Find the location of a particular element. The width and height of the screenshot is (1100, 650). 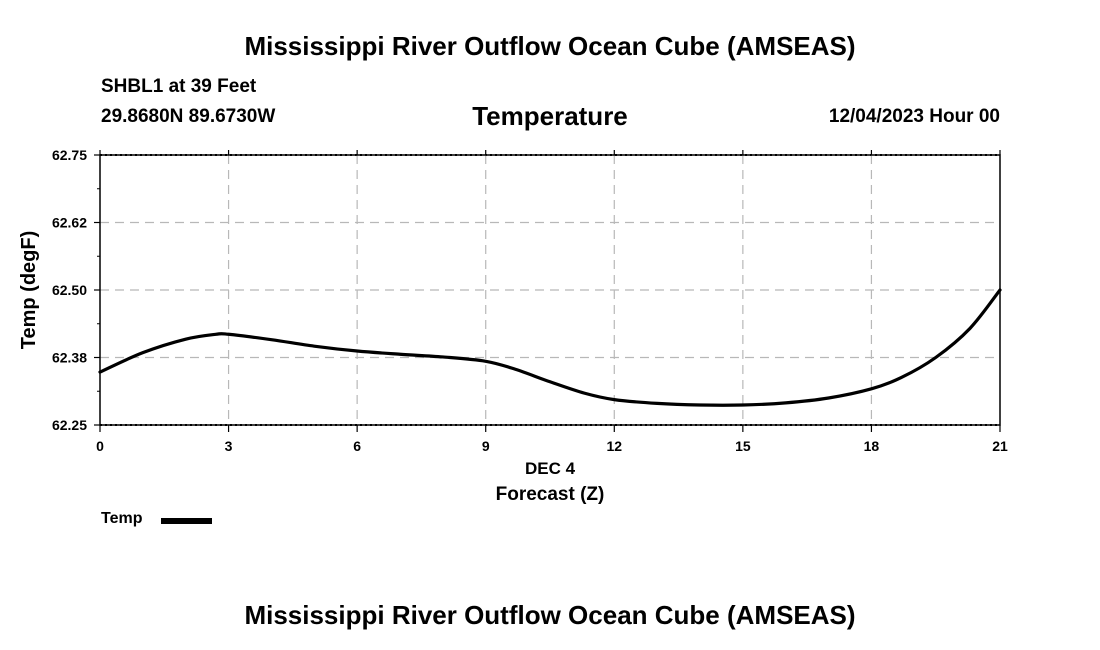

station-label: SHBL1 at 39 Feet is located at coordinates (179, 86).